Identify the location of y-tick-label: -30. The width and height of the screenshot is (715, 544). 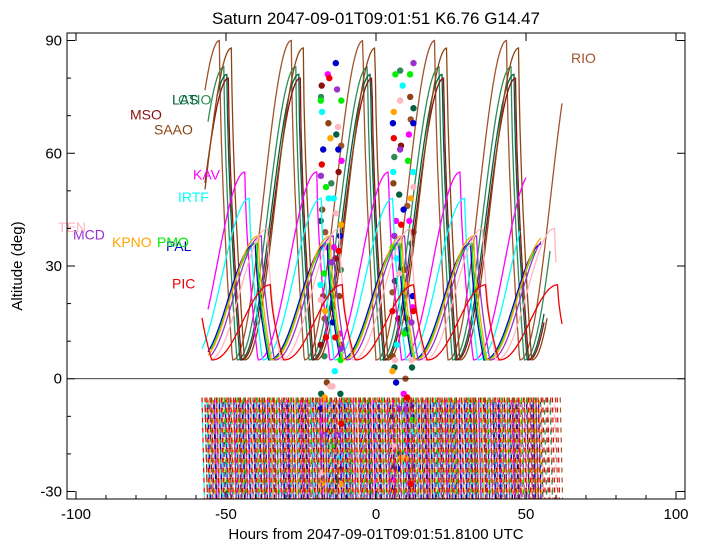
(51, 491).